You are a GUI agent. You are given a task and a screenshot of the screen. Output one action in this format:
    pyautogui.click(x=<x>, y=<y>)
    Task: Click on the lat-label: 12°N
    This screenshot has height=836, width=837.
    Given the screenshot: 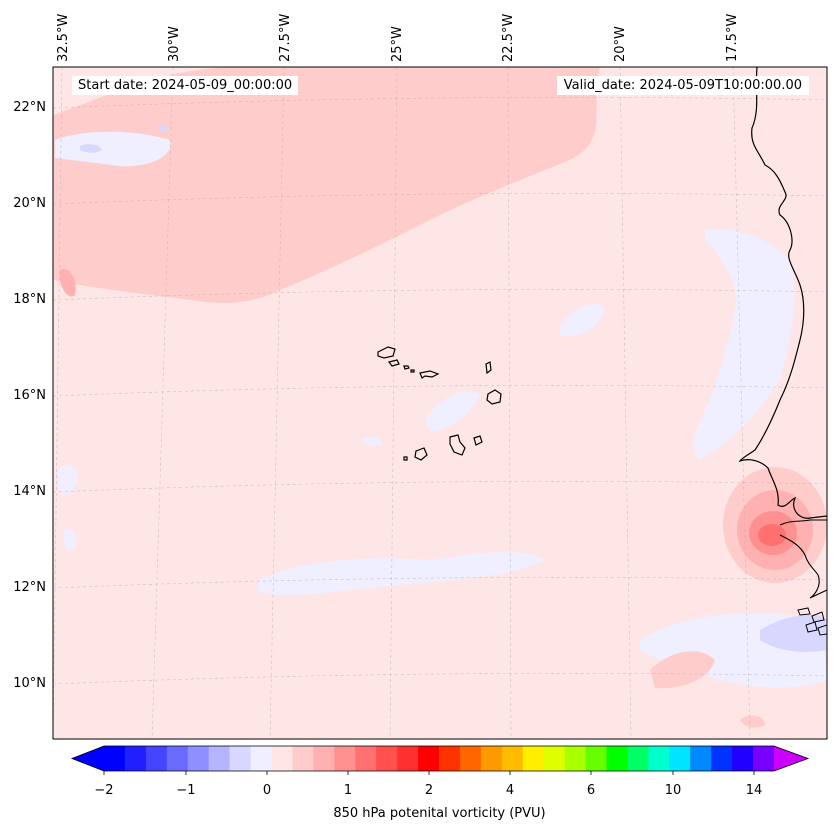 What is the action you would take?
    pyautogui.click(x=29, y=587)
    